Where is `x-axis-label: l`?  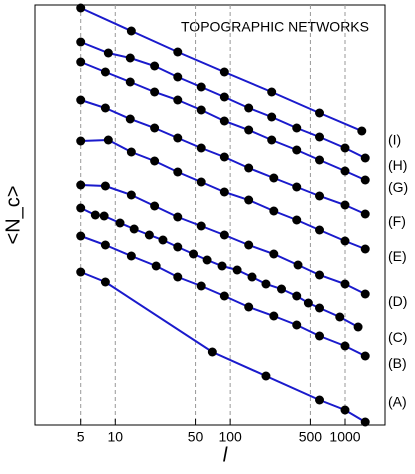 x-axis-label: l is located at coordinates (225, 455).